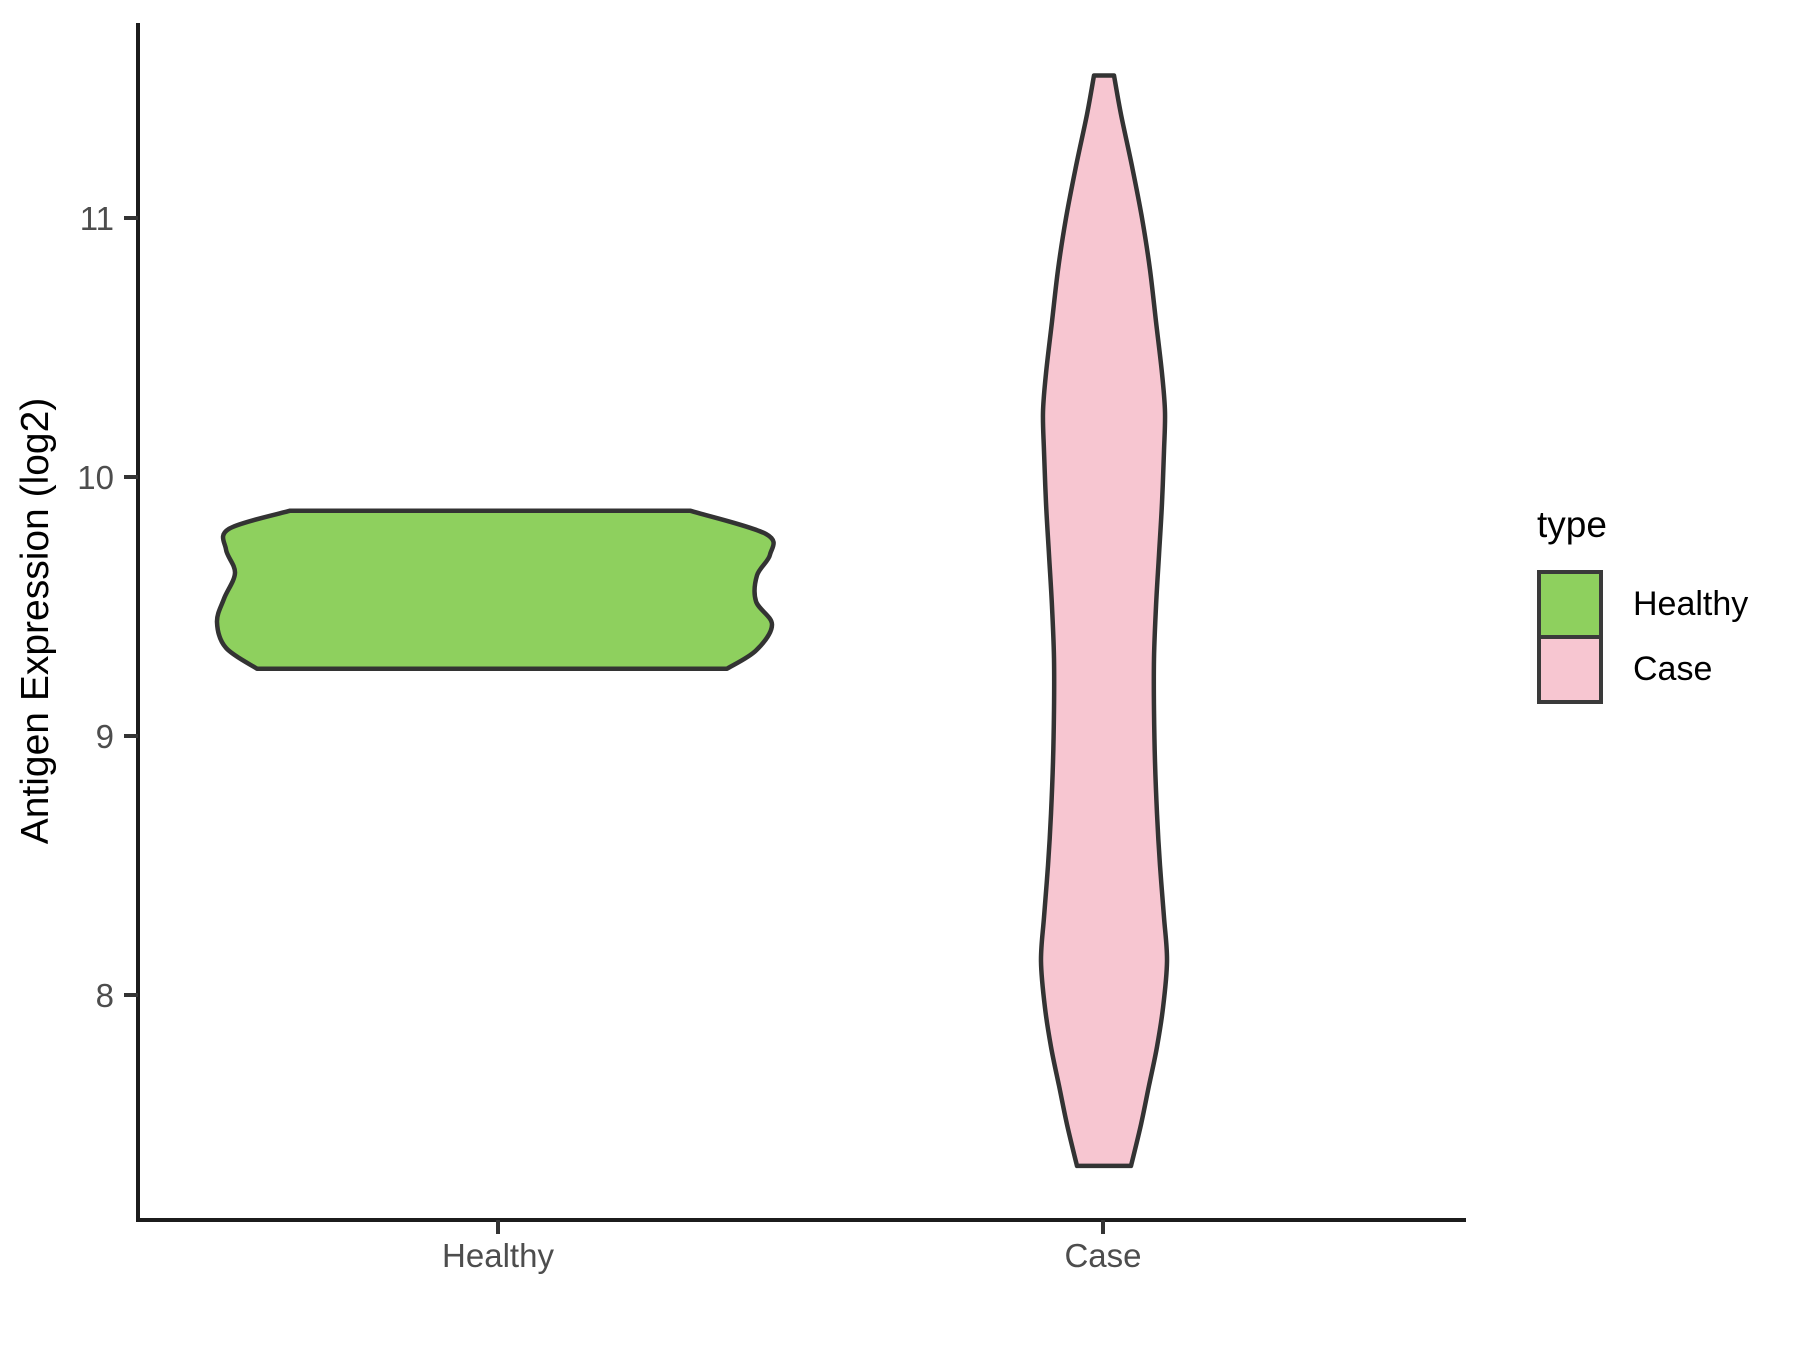  What do you see at coordinates (95, 477) in the screenshot?
I see `y-tick-label: 10` at bounding box center [95, 477].